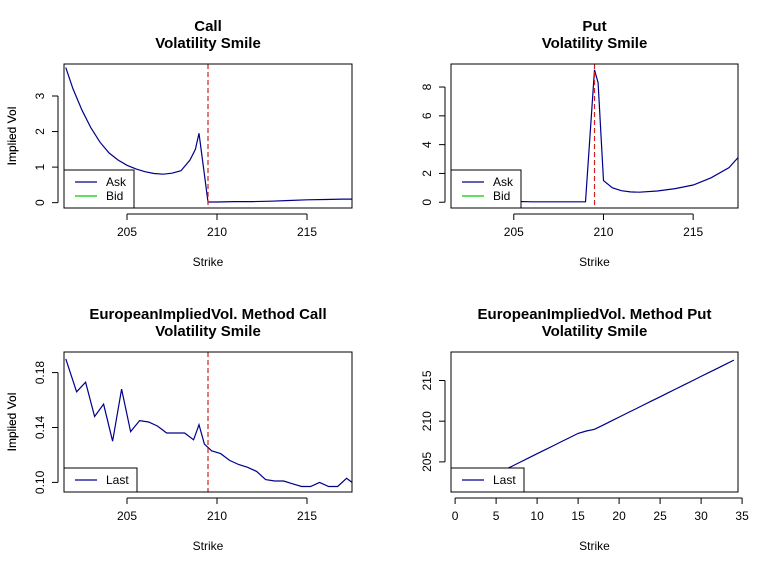 Image resolution: width=773 pixels, height=574 pixels. What do you see at coordinates (427, 421) in the screenshot?
I see `y-tick-label: 210` at bounding box center [427, 421].